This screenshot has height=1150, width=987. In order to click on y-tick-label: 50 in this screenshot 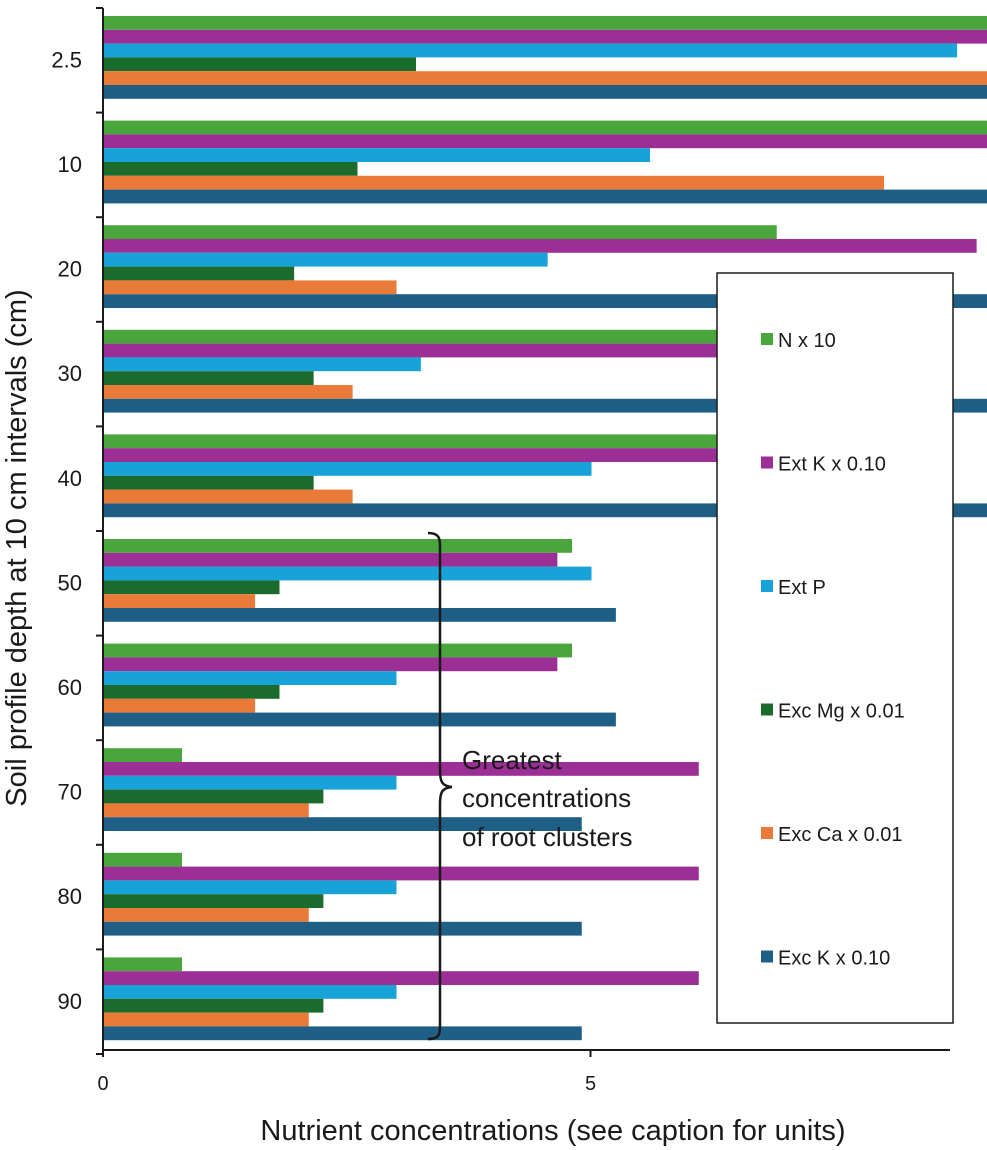, I will do `click(70, 582)`.